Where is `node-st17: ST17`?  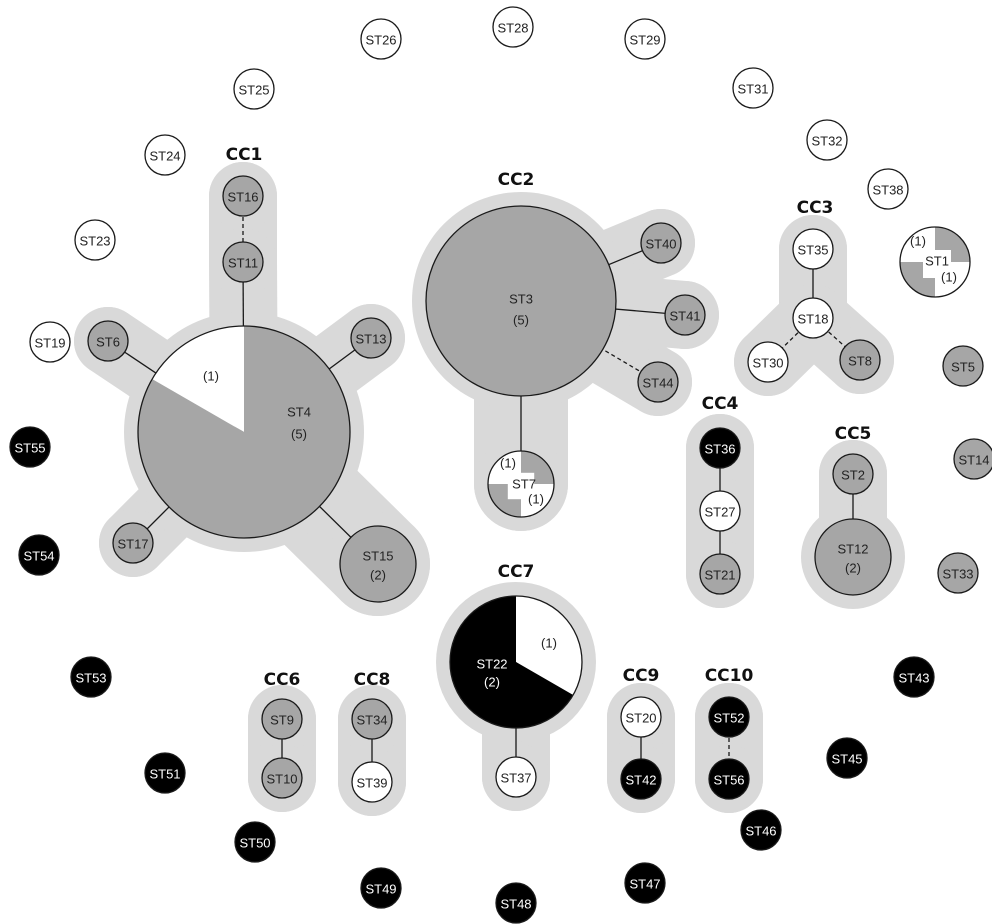 node-st17: ST17 is located at coordinates (133, 543).